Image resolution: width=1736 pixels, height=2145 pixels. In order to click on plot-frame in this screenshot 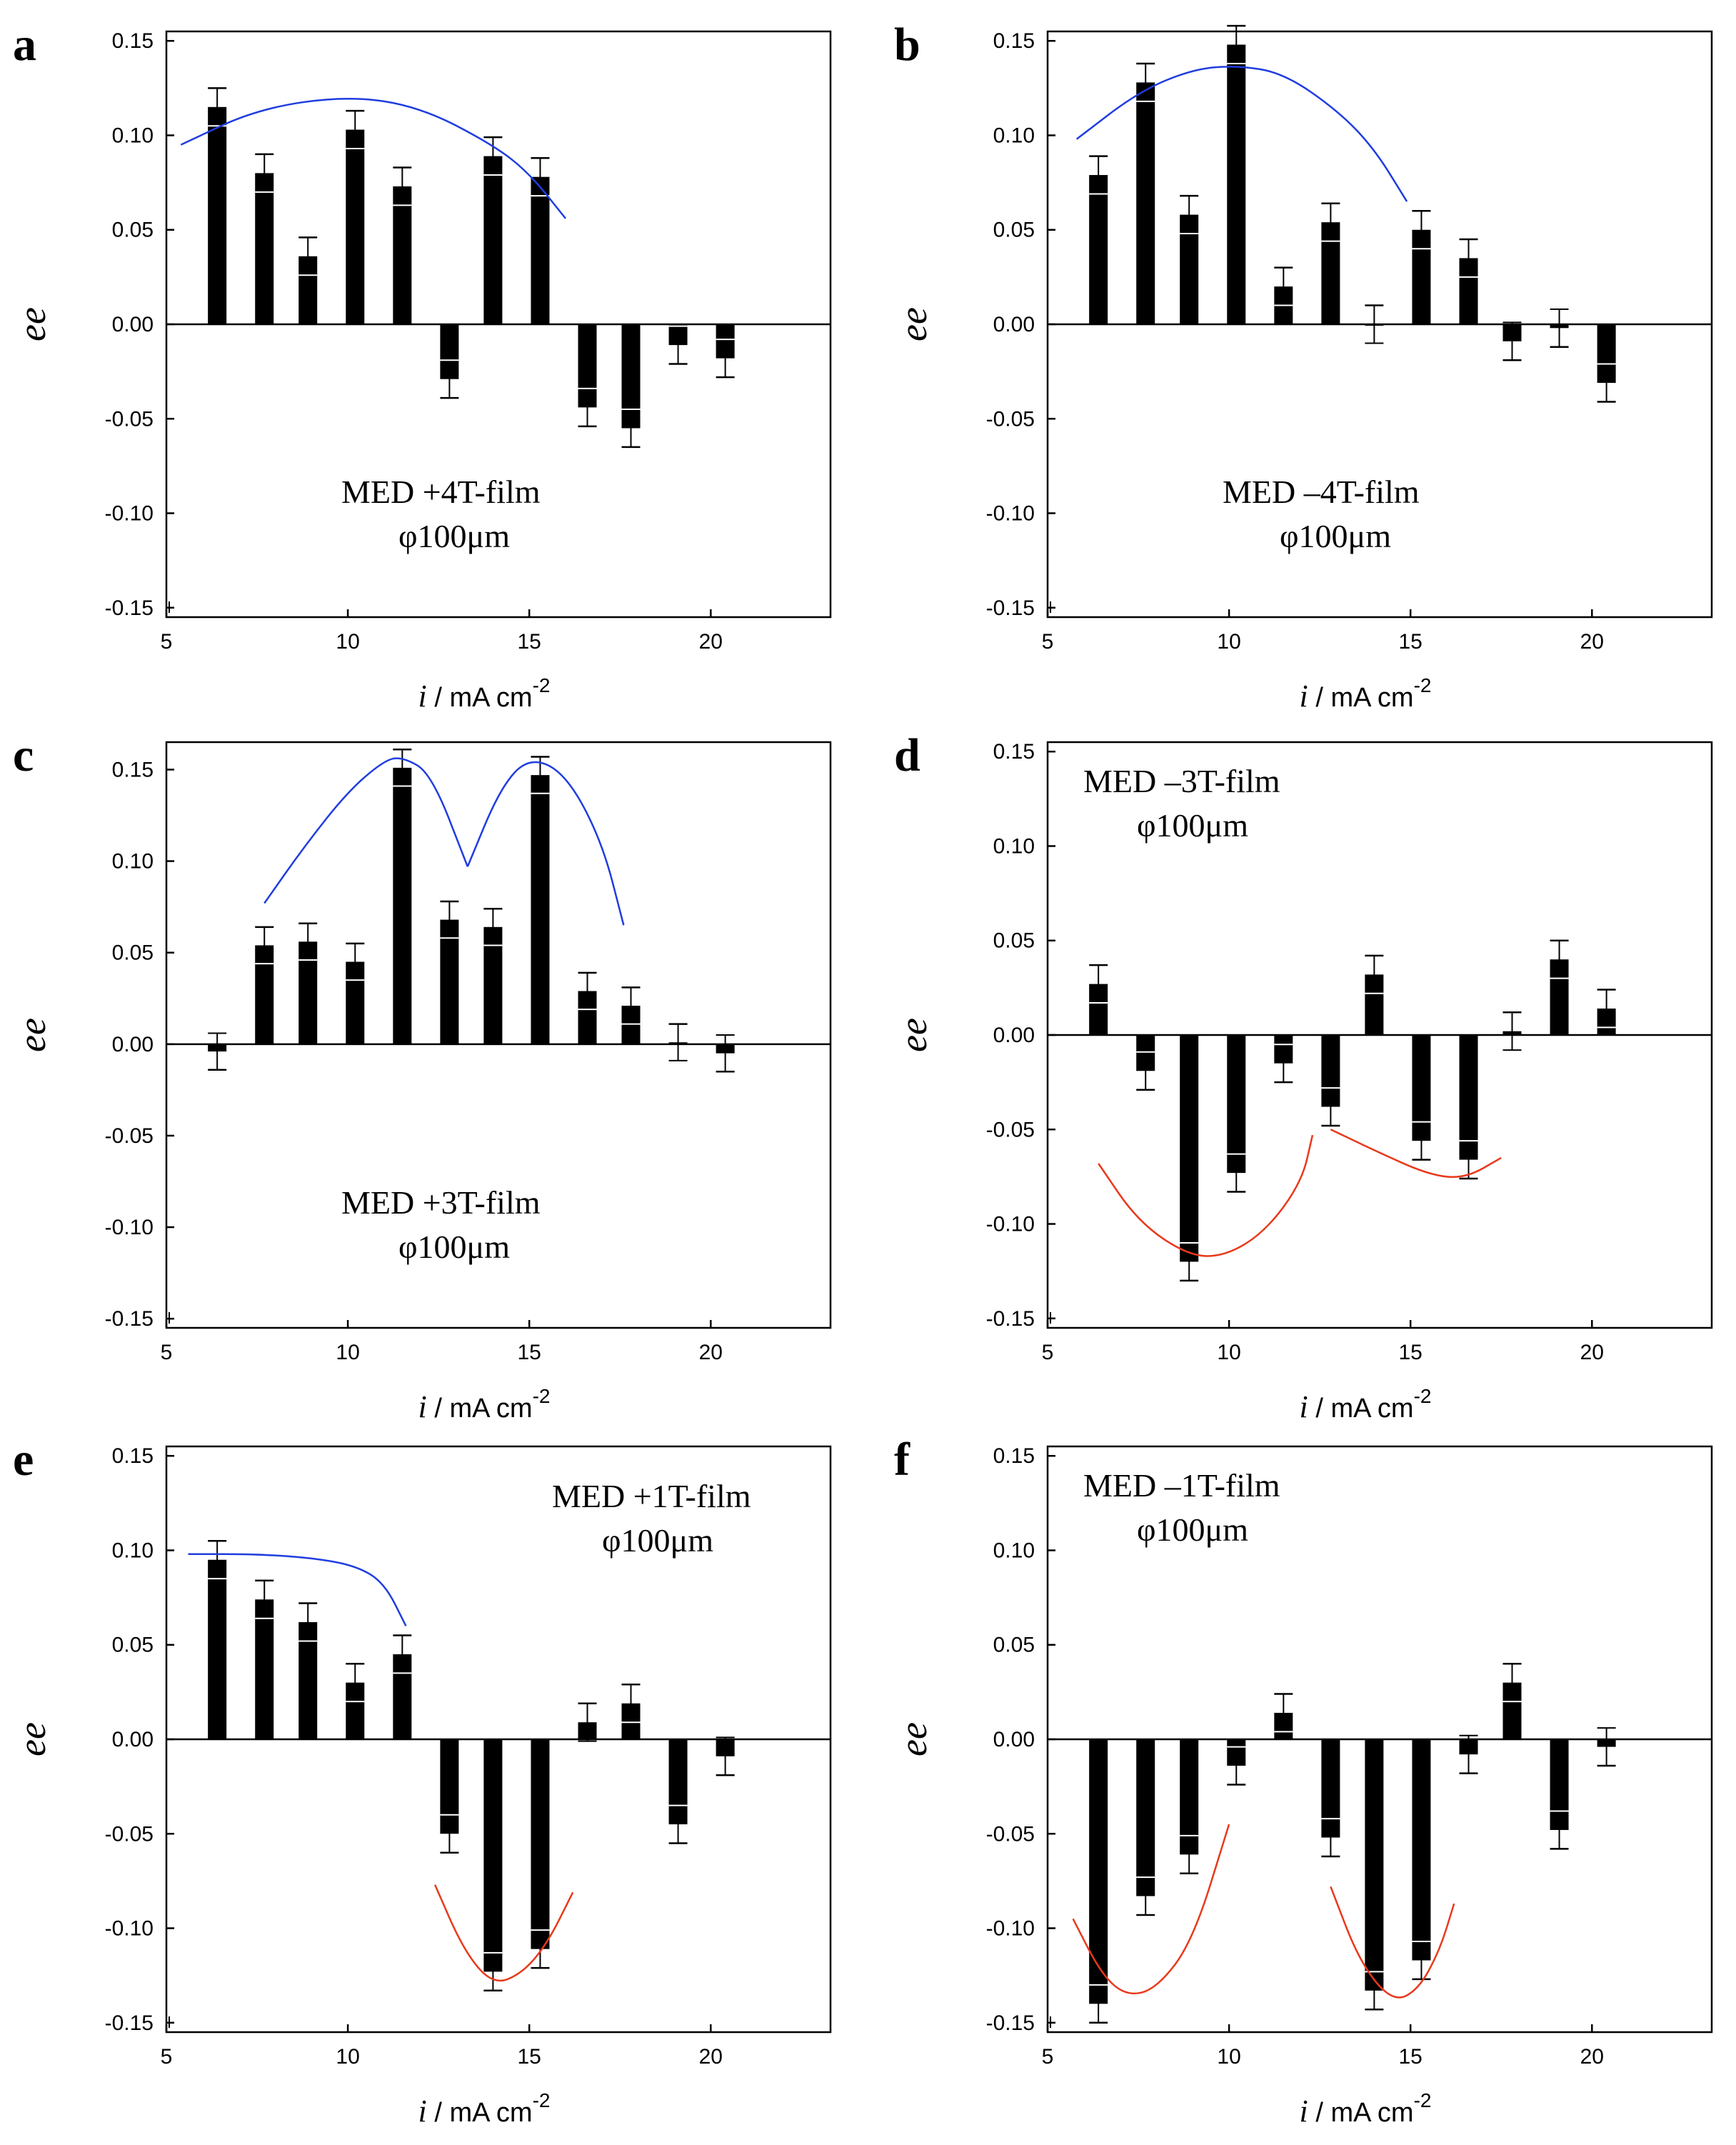, I will do `click(498, 1035)`.